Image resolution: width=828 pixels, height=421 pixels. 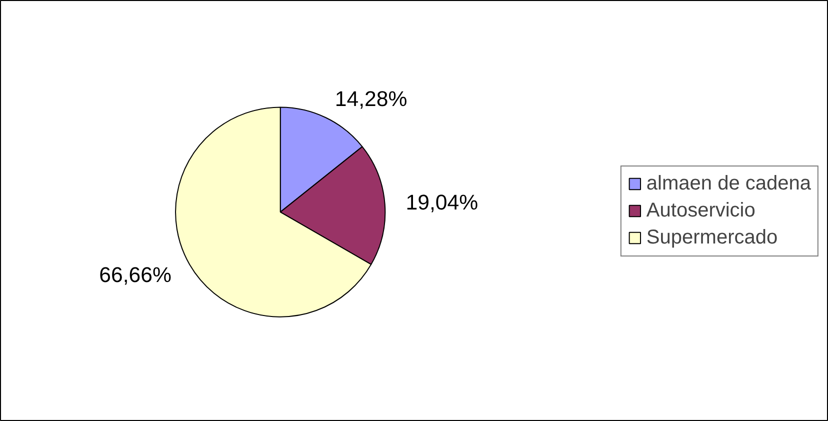 What do you see at coordinates (442, 202) in the screenshot?
I see `data-label: 19,04%` at bounding box center [442, 202].